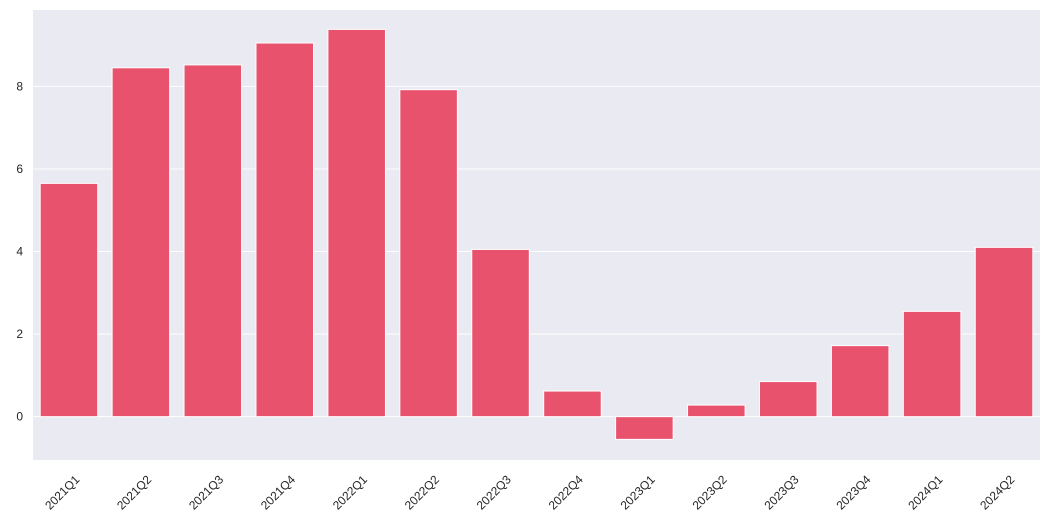 The image size is (1045, 520). What do you see at coordinates (19, 169) in the screenshot?
I see `y-tick-label: 6` at bounding box center [19, 169].